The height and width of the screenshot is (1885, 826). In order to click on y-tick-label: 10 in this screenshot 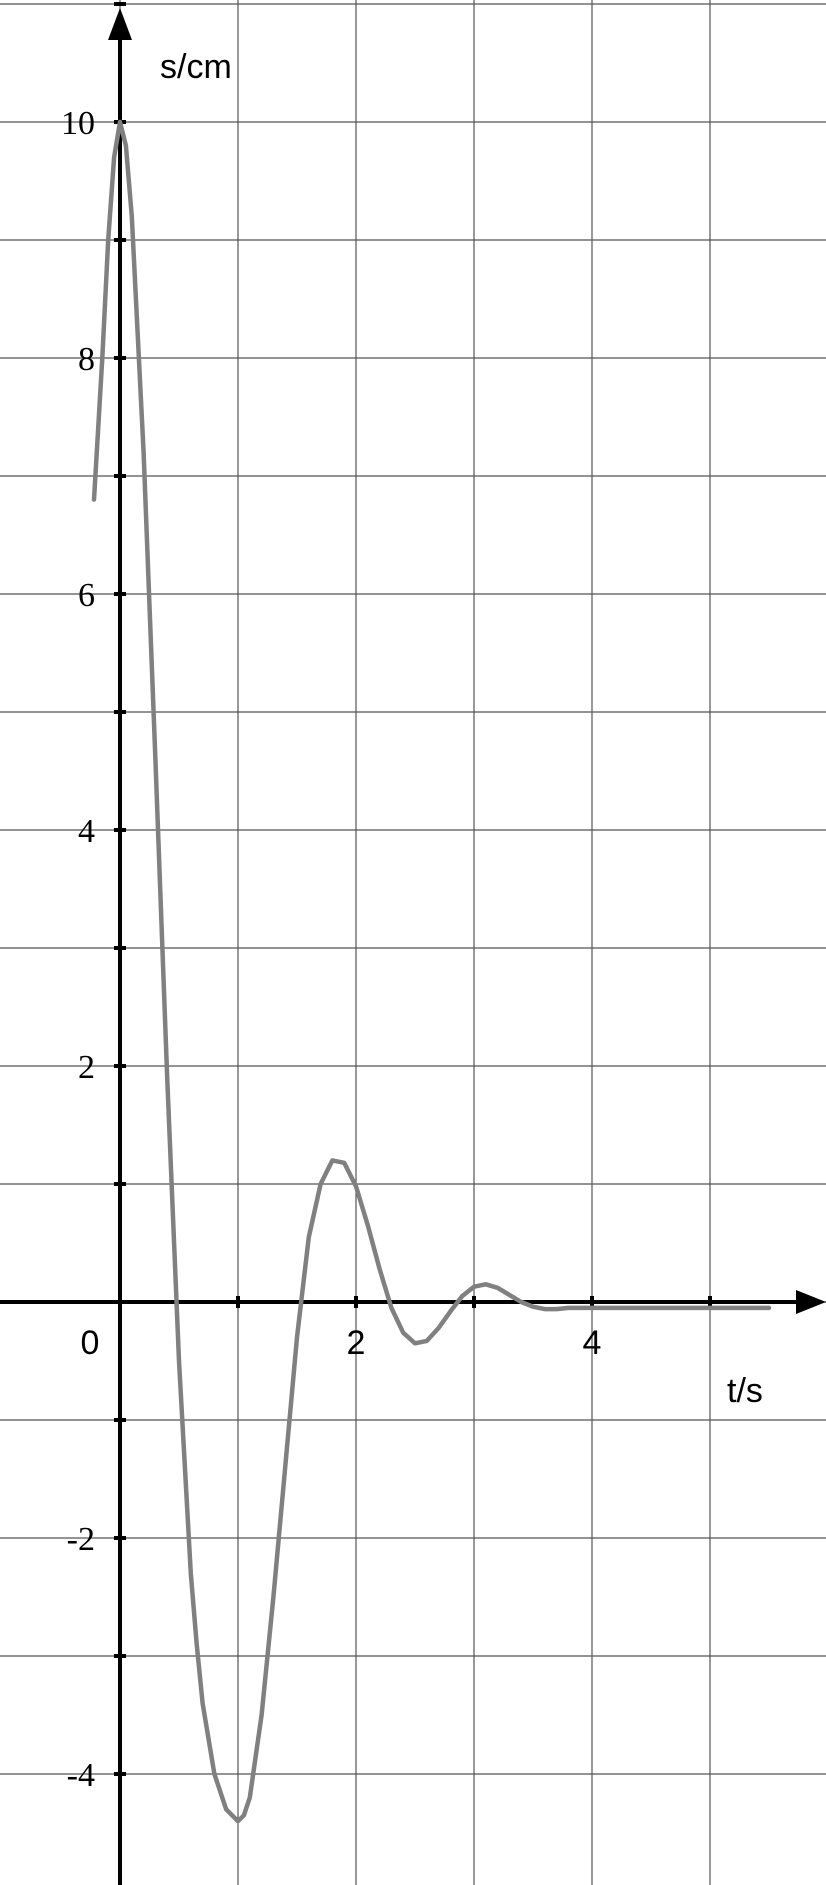, I will do `click(78, 123)`.